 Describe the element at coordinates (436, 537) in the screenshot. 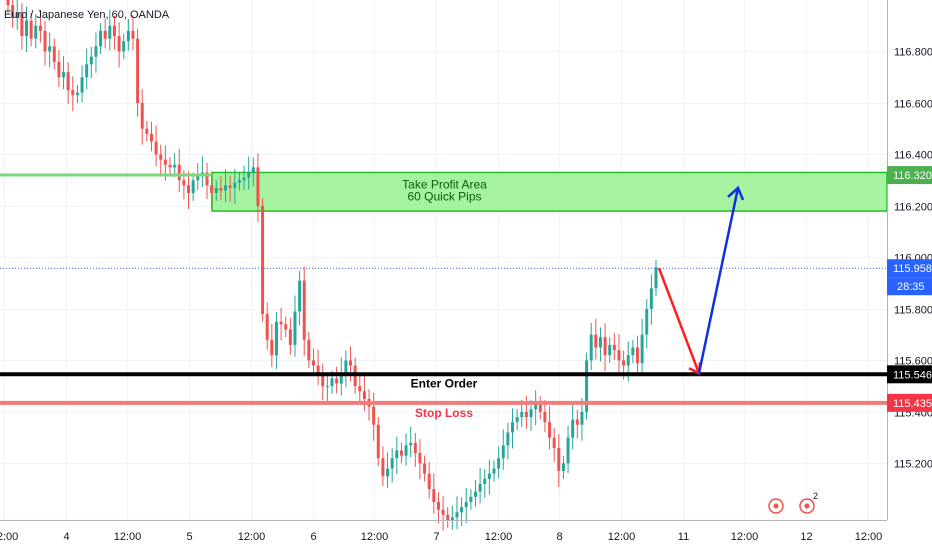

I see `time-tick-label: 7` at that location.